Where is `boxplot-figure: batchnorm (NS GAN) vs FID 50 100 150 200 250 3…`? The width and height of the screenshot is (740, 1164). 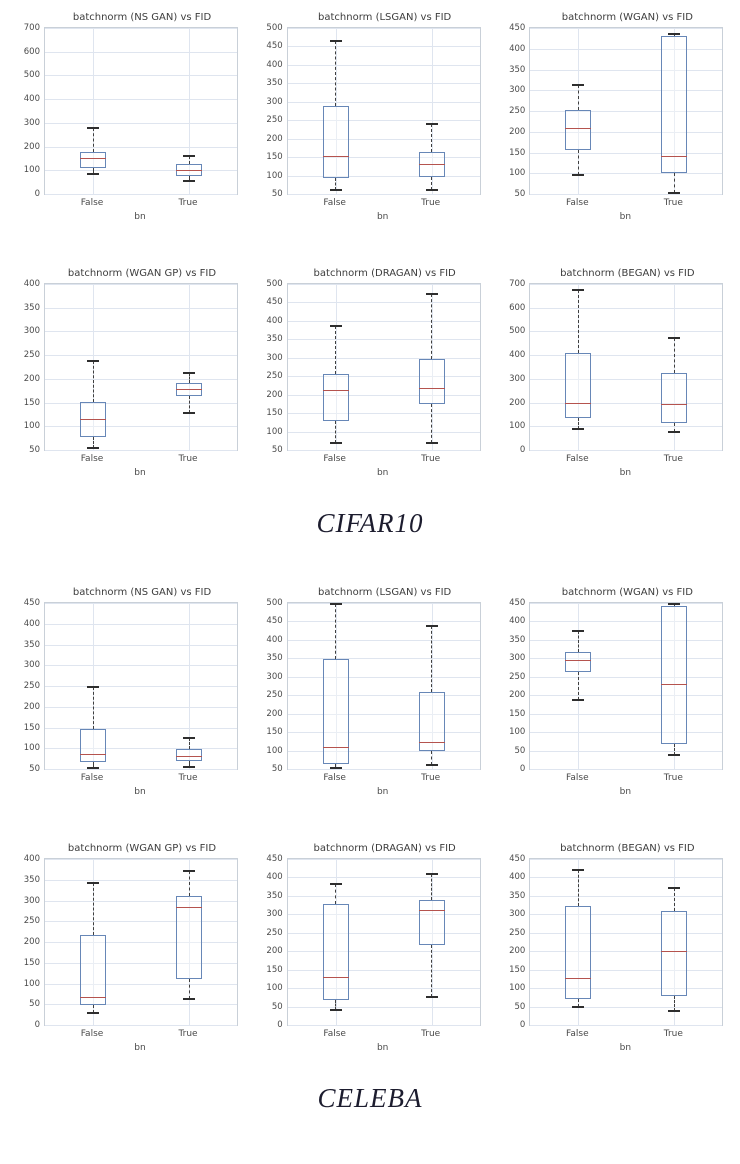
boxplot-figure: batchnorm (NS GAN) vs FID 50 100 150 200 250 3… is located at coordinates (127, 691).